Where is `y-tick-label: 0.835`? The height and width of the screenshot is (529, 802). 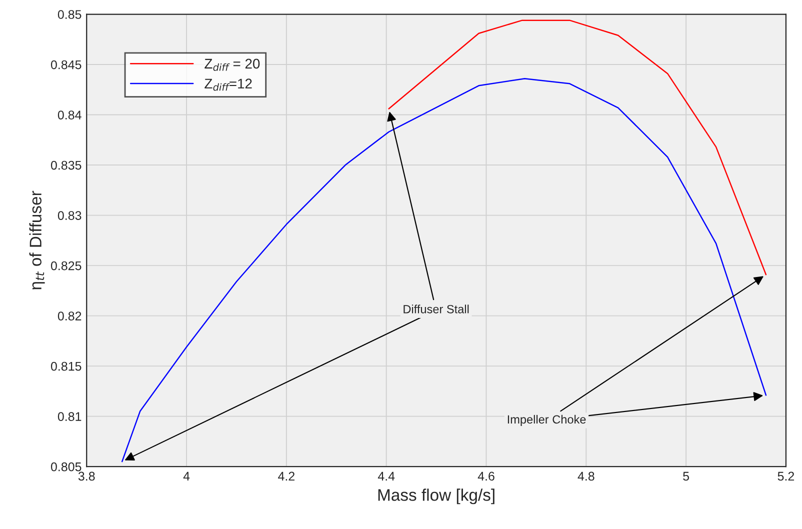
y-tick-label: 0.835 is located at coordinates (66, 165).